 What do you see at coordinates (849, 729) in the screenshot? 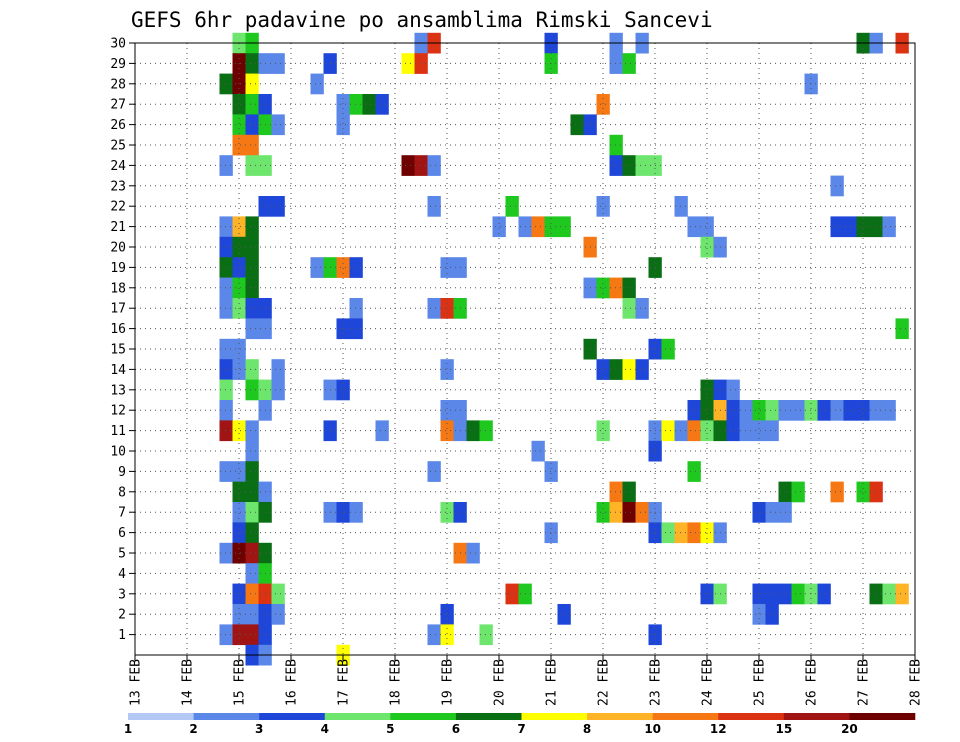
I see `colorbar-label: 20` at bounding box center [849, 729].